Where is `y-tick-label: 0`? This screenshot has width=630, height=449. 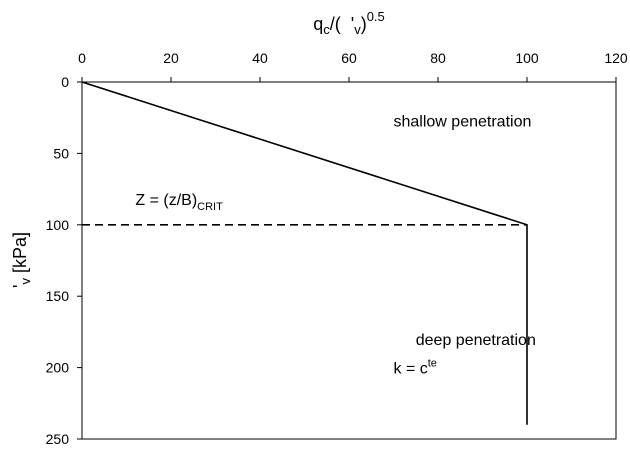
y-tick-label: 0 is located at coordinates (65, 82).